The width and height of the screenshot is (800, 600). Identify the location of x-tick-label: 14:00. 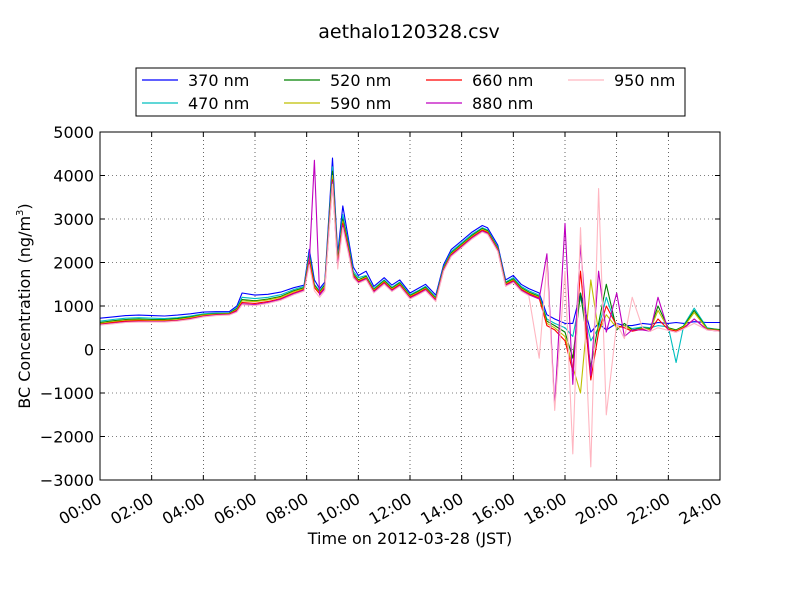
(441, 509).